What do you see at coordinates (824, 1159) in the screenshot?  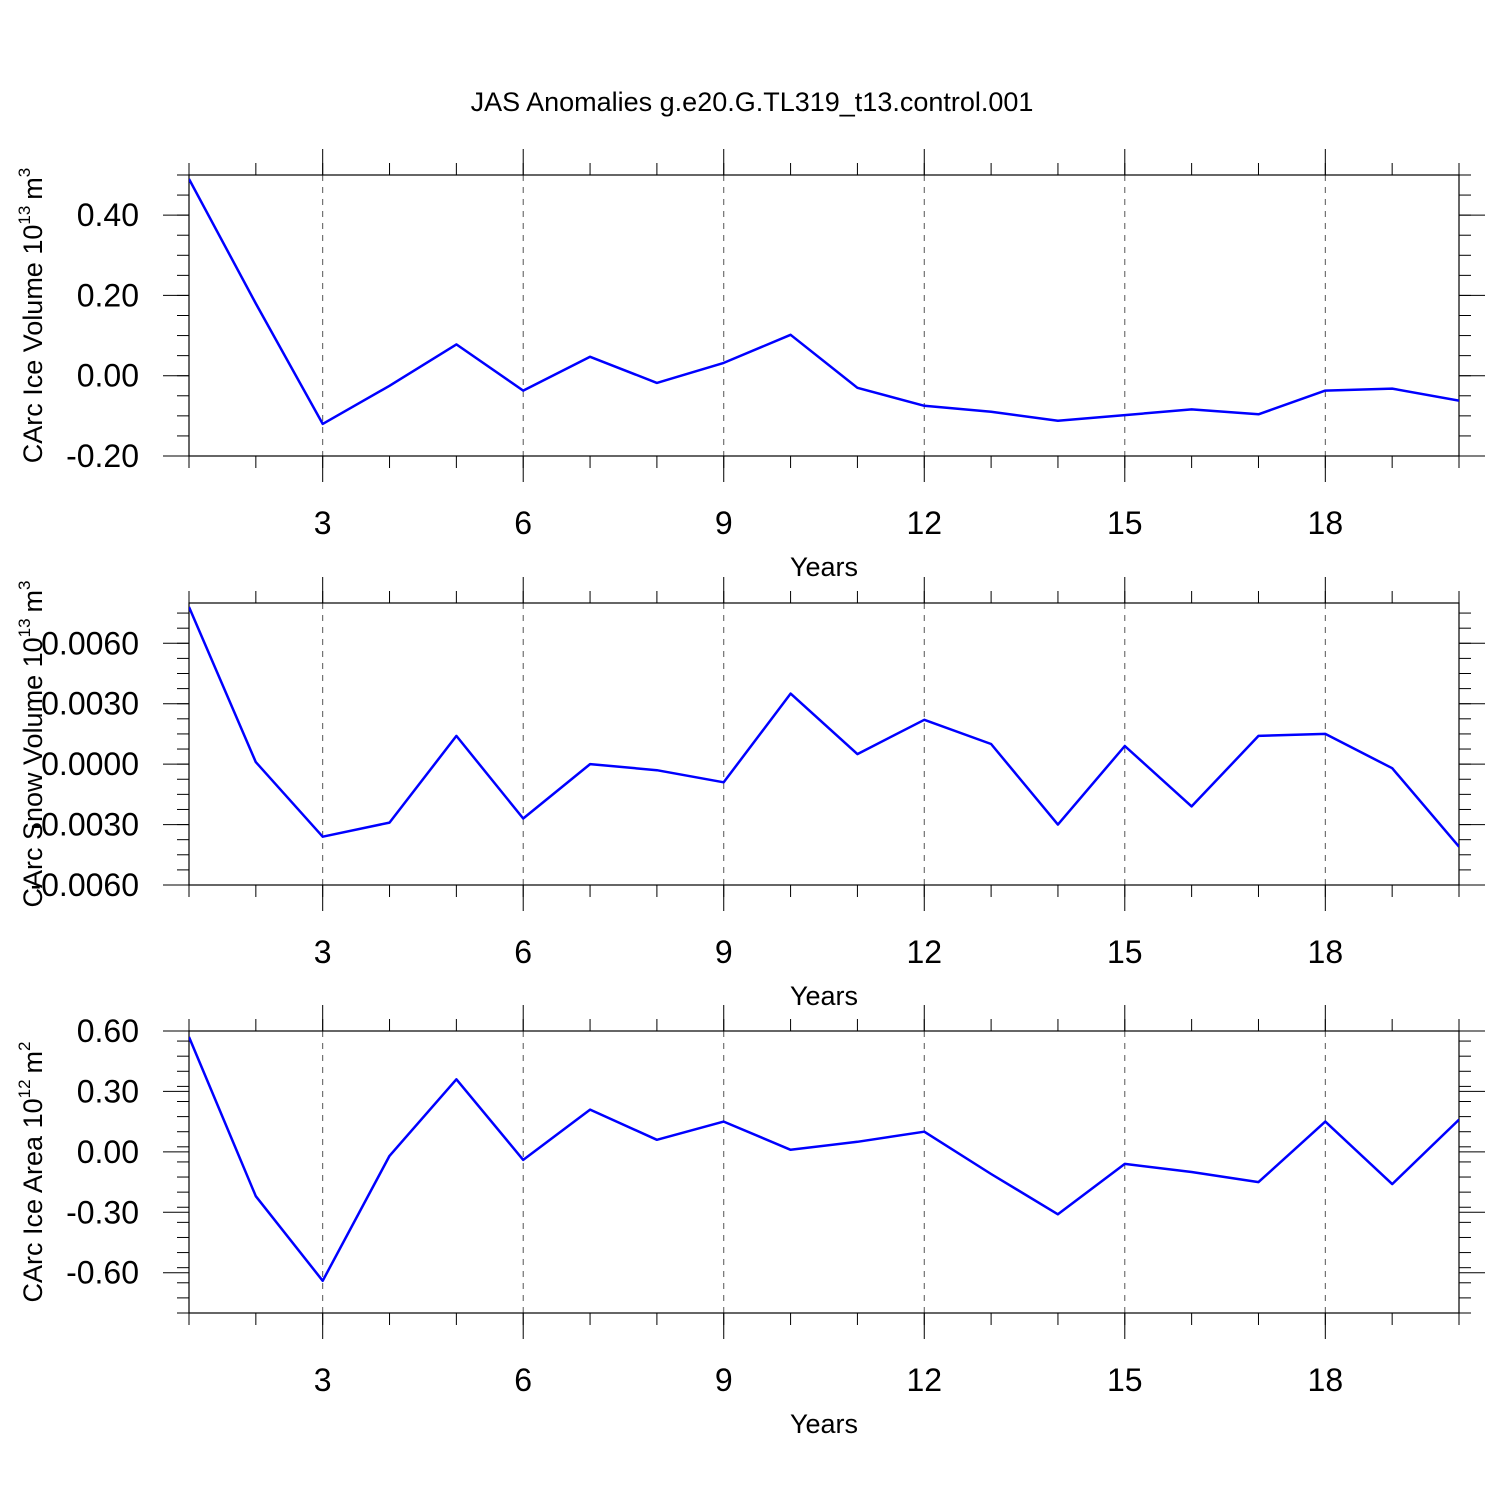 I see `ice-area-series-line` at bounding box center [824, 1159].